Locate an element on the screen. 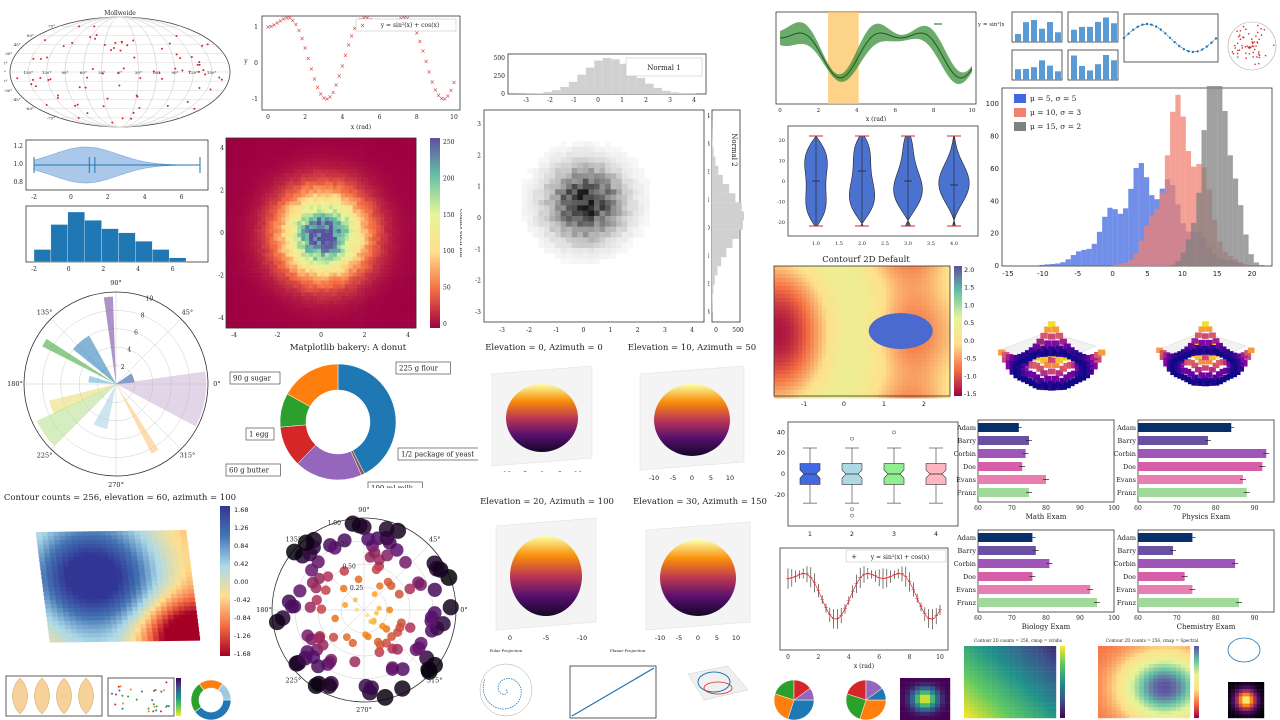  hist3-xtick: 0 is located at coordinates (1112, 274).